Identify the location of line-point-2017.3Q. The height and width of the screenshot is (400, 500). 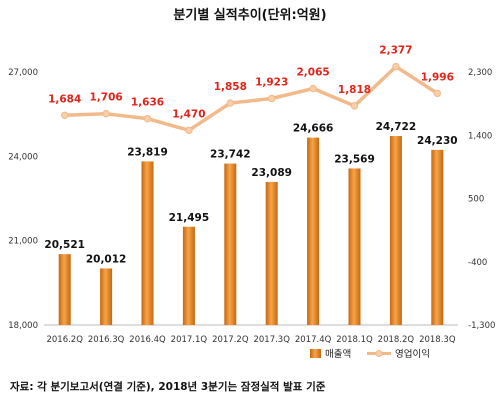
(272, 98).